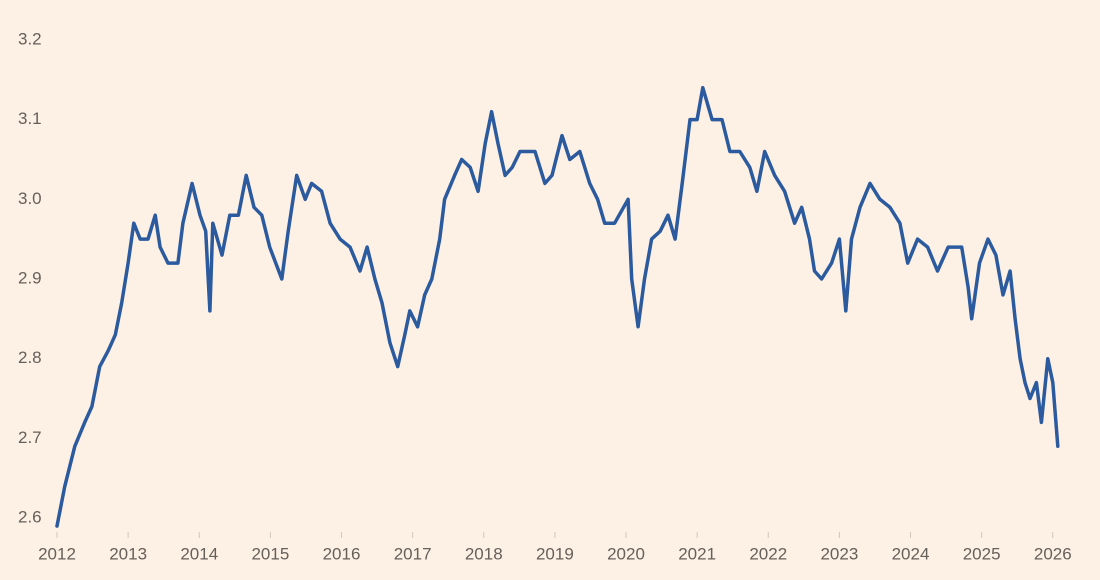 The width and height of the screenshot is (1100, 580). I want to click on x-tick-label: 2020, so click(626, 553).